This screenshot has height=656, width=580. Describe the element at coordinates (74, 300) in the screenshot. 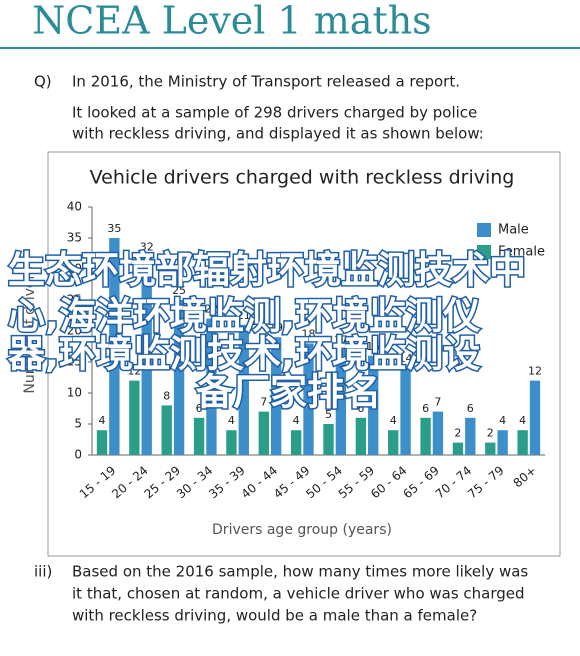

I see `y-tick-label: 25` at that location.